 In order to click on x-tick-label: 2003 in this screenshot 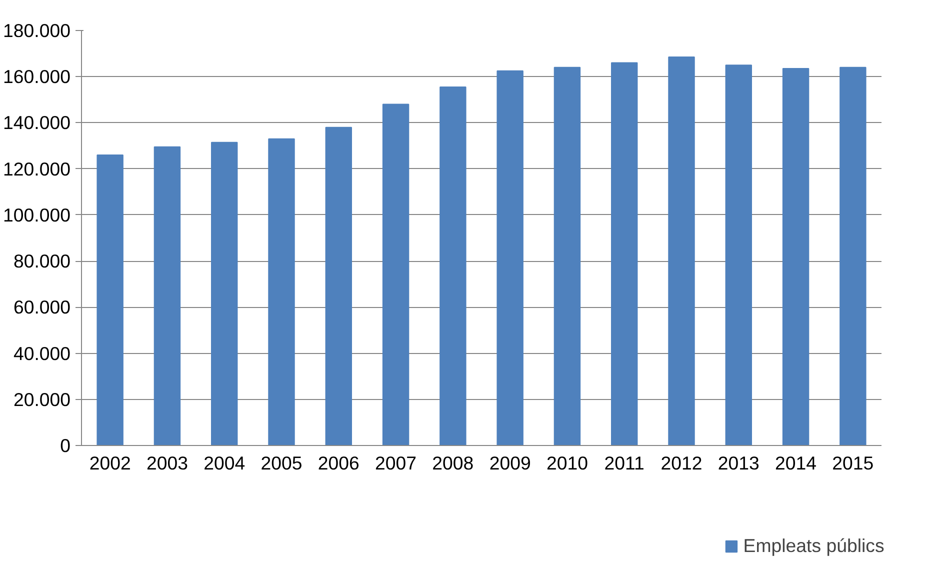, I will do `click(167, 463)`.